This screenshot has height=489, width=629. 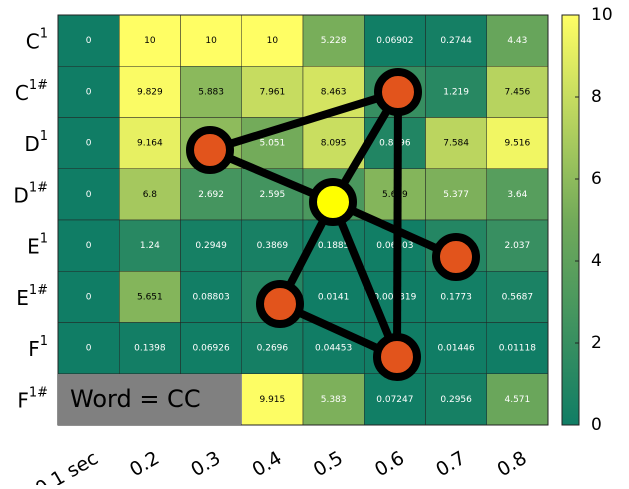 I want to click on cell-label: 0.08803, so click(x=211, y=297).